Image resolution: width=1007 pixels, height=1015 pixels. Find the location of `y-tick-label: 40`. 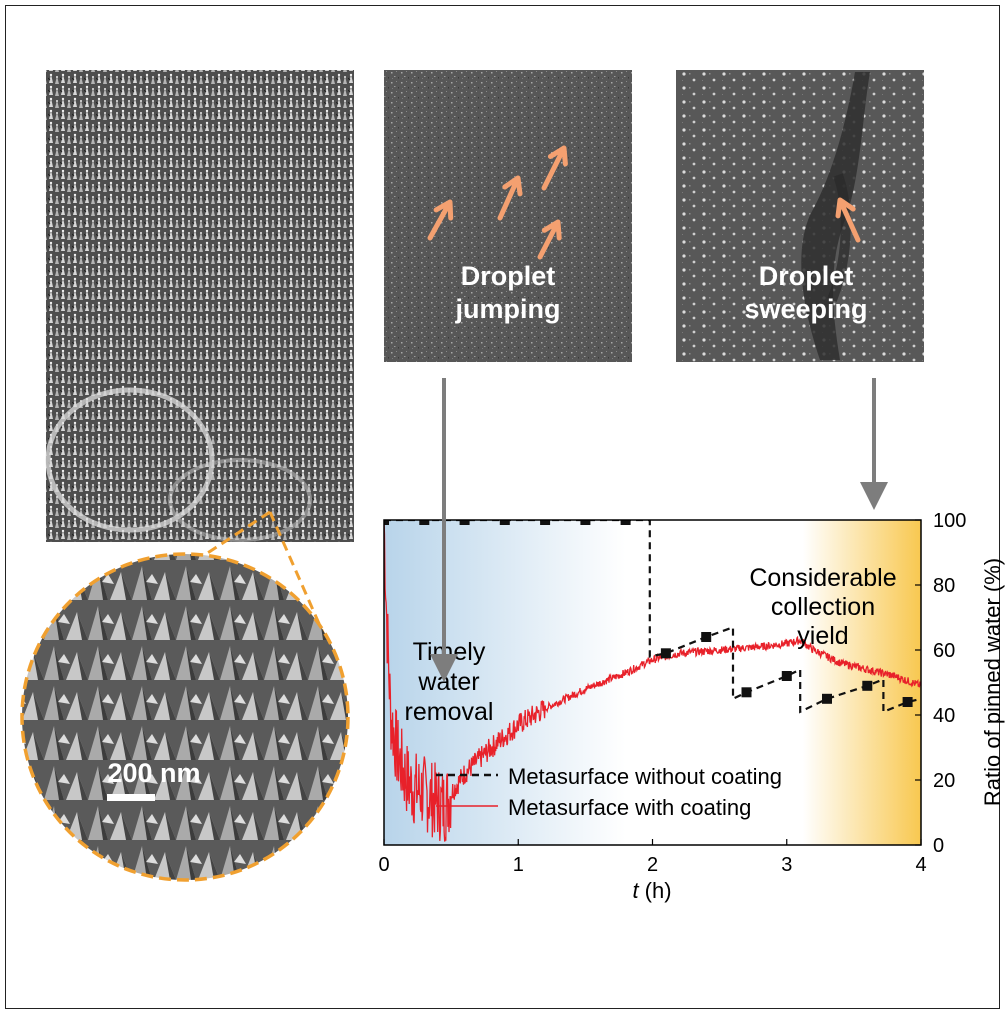

y-tick-label: 40 is located at coordinates (944, 716).